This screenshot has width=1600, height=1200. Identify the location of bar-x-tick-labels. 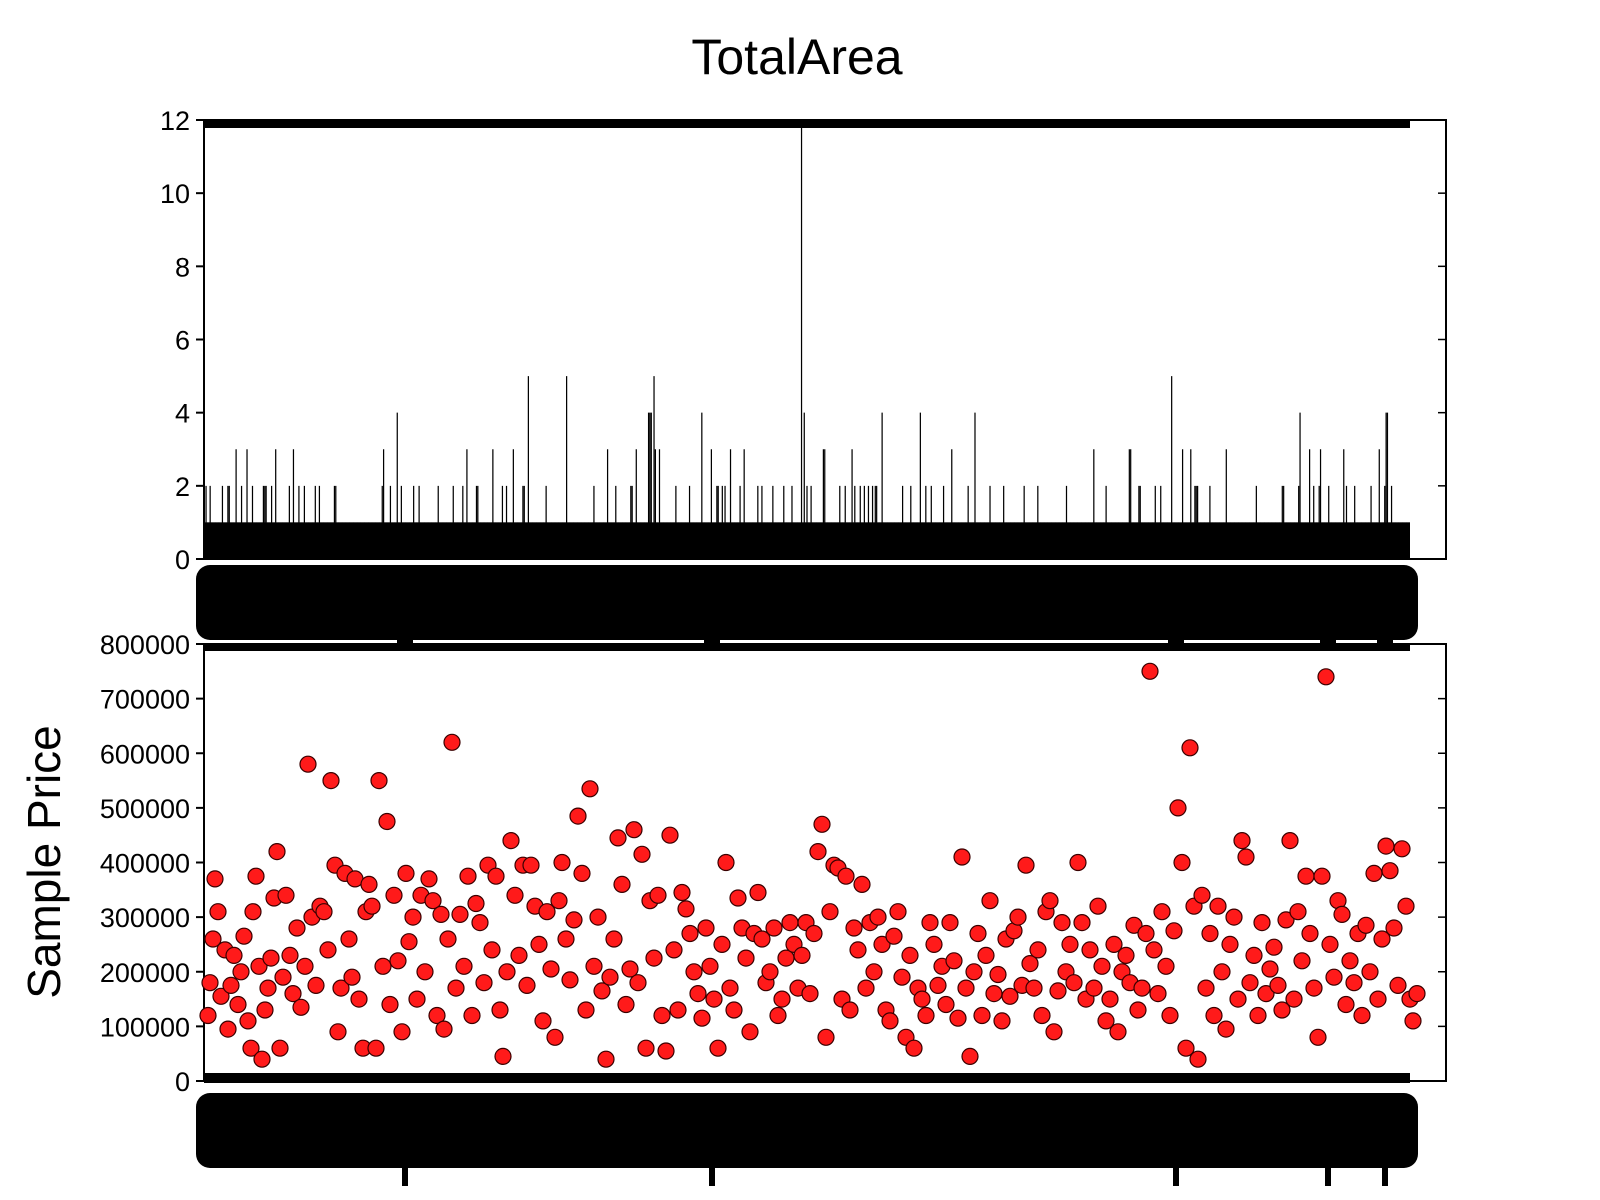
(807, 606).